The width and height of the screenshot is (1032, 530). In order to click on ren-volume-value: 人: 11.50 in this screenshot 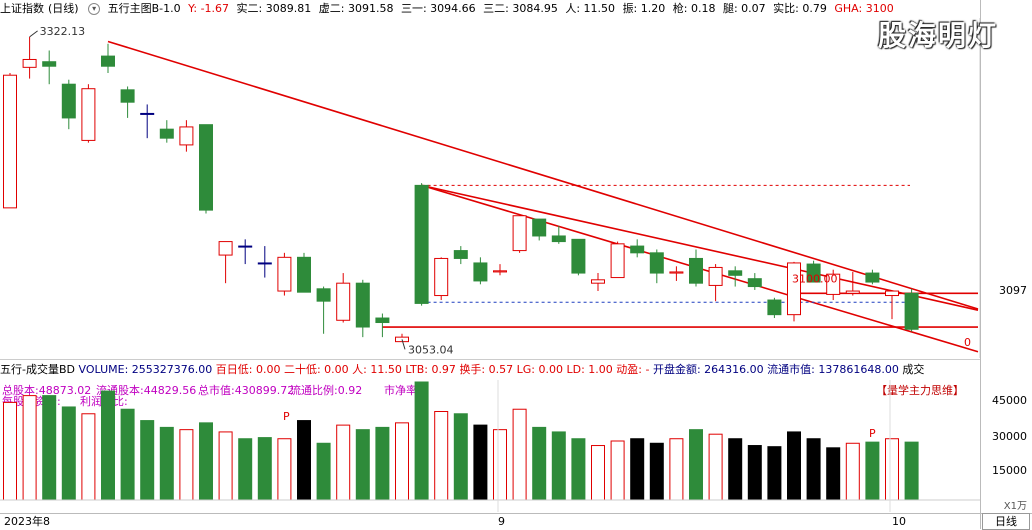, I will do `click(377, 369)`.